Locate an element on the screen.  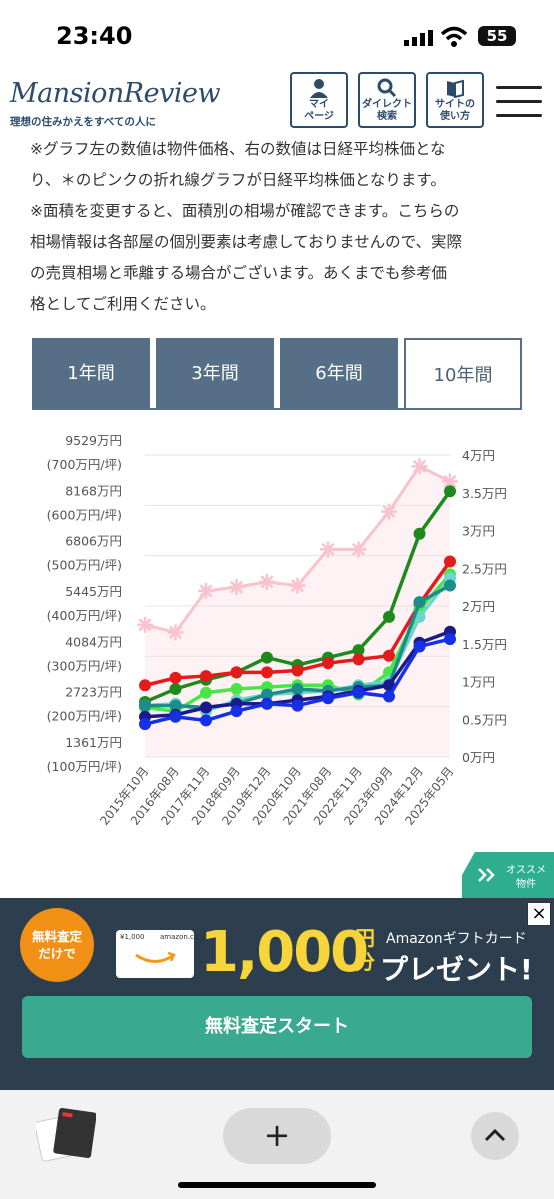
site-guide-button: サイトの 使い方 is located at coordinates (455, 100).